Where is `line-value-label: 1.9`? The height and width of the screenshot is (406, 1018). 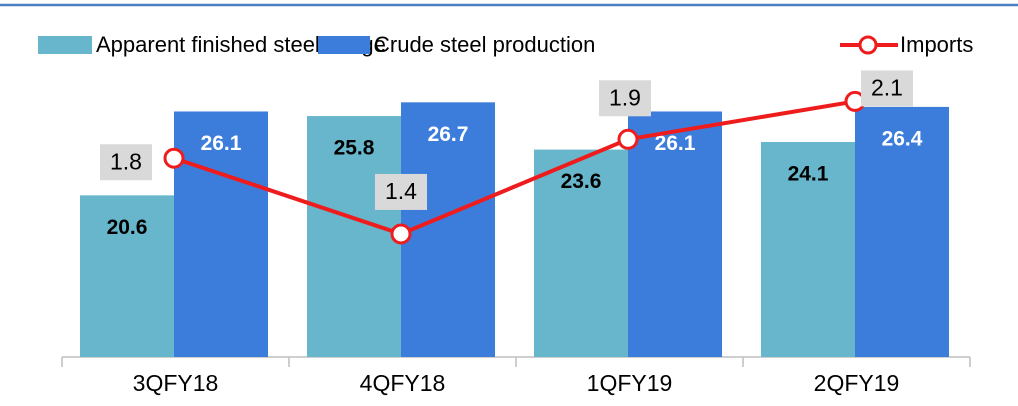
line-value-label: 1.9 is located at coordinates (625, 97).